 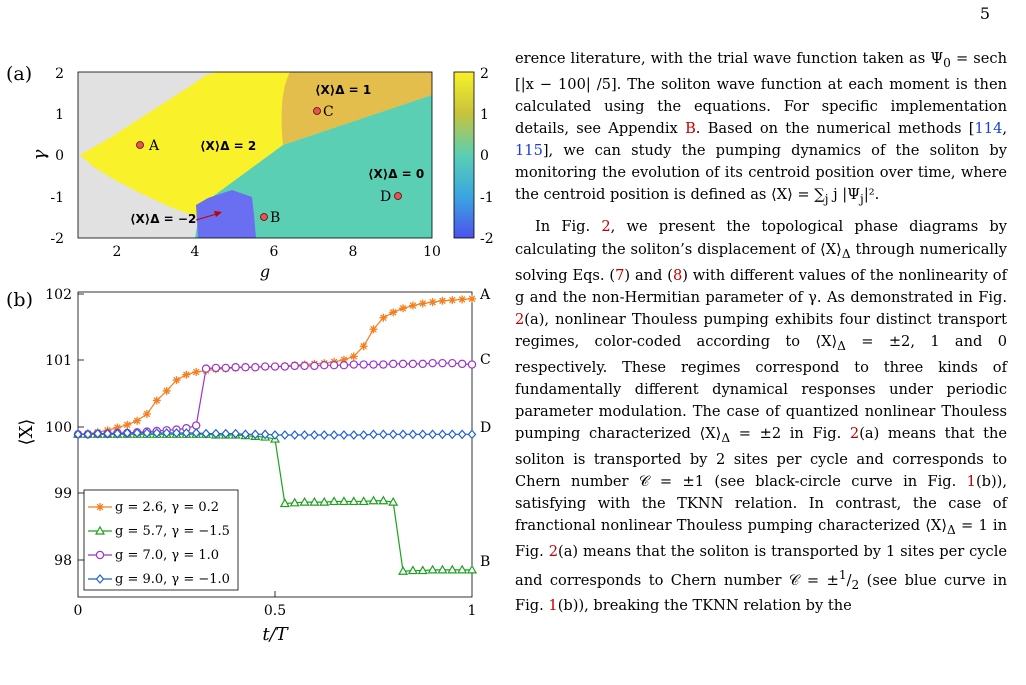 I want to click on fig2-ref: 2, so click(x=606, y=227).